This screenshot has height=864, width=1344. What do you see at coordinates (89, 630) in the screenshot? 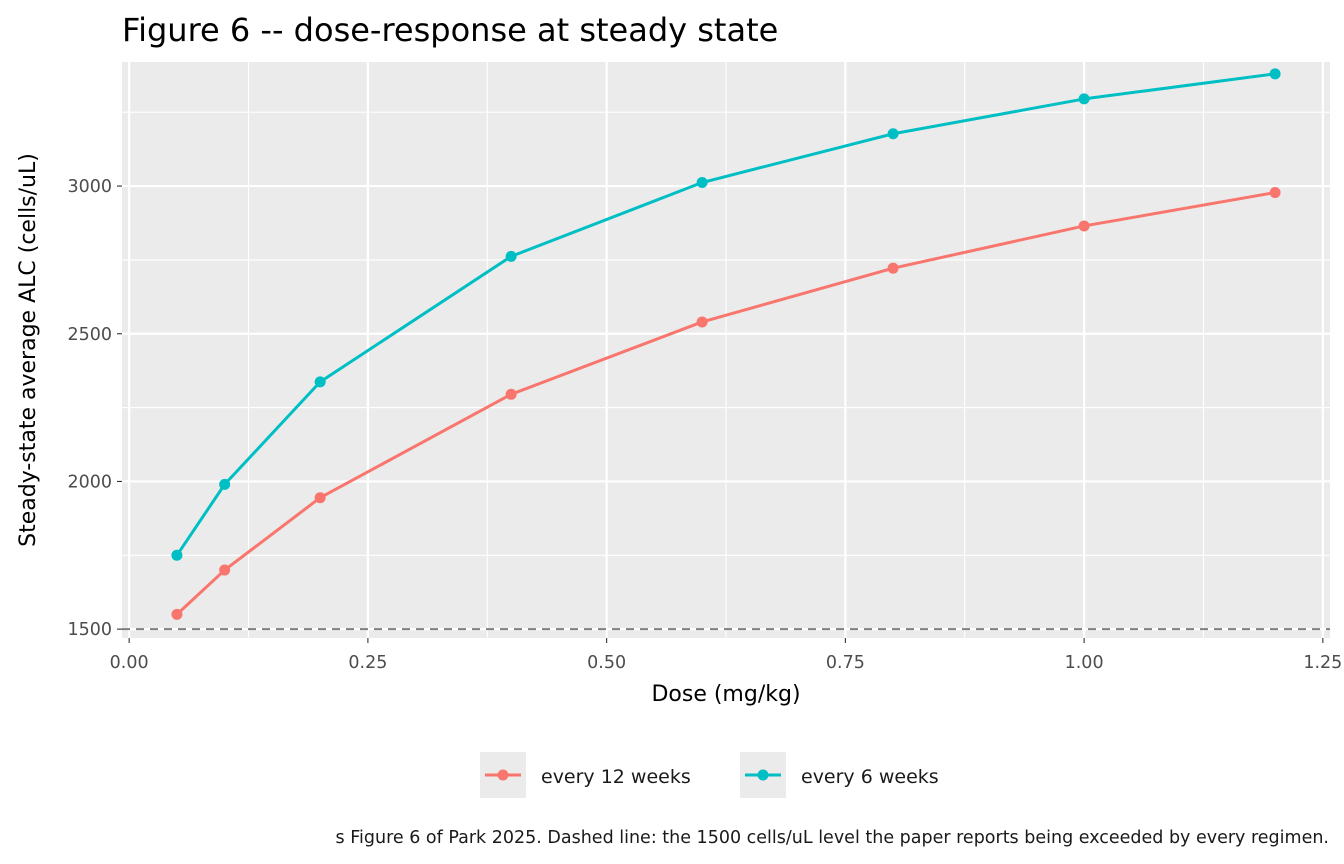
I see `y-tick-label: 1500` at bounding box center [89, 630].